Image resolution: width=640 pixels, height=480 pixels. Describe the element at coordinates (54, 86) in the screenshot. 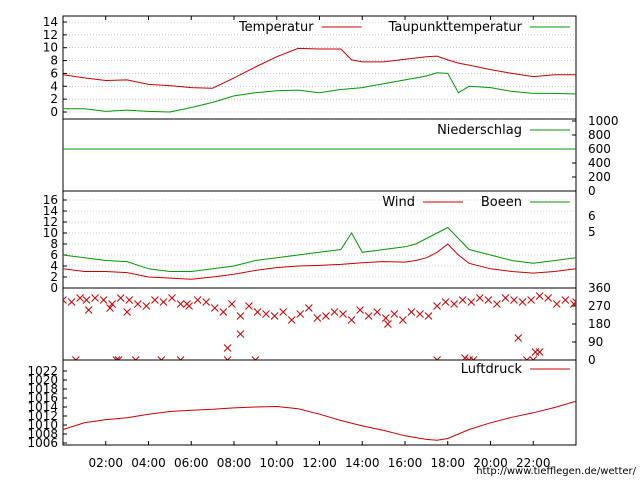

I see `temperature-y-tick-label: 4` at that location.